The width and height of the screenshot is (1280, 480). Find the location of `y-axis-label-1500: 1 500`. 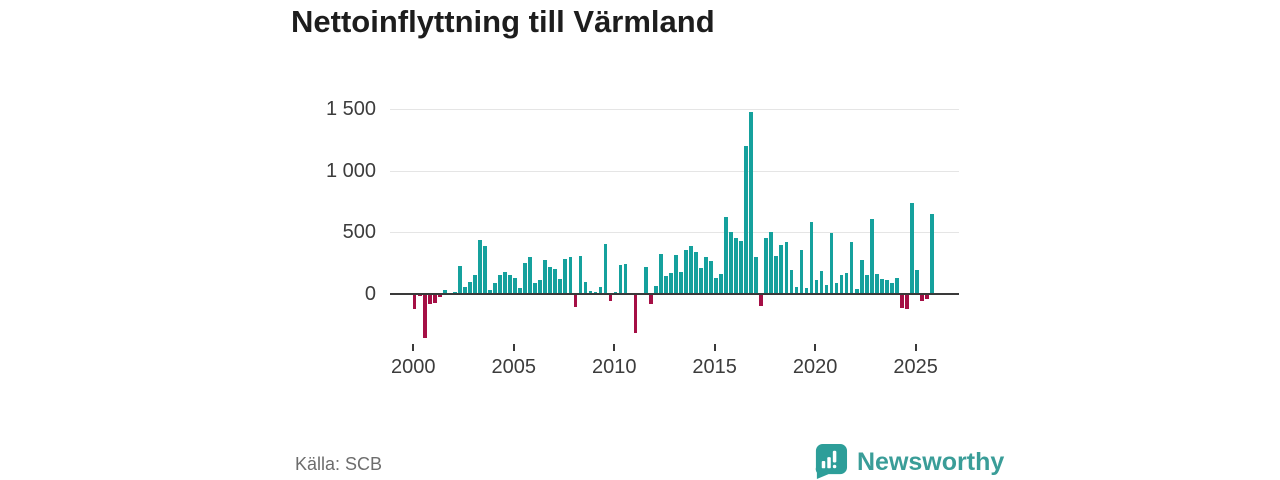

y-axis-label-1500: 1 500 is located at coordinates (350, 108).